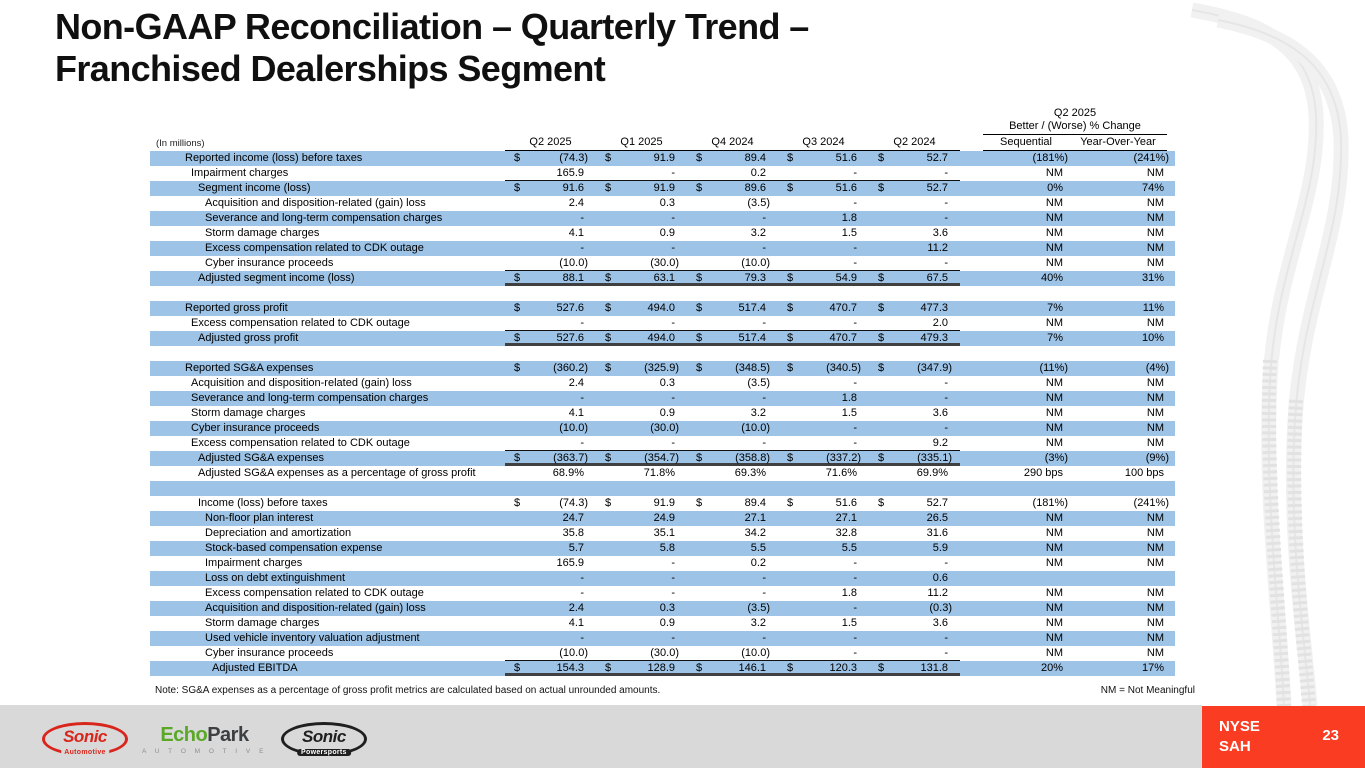 The image size is (1365, 768). I want to click on value-cell: $154.3, so click(550, 667).